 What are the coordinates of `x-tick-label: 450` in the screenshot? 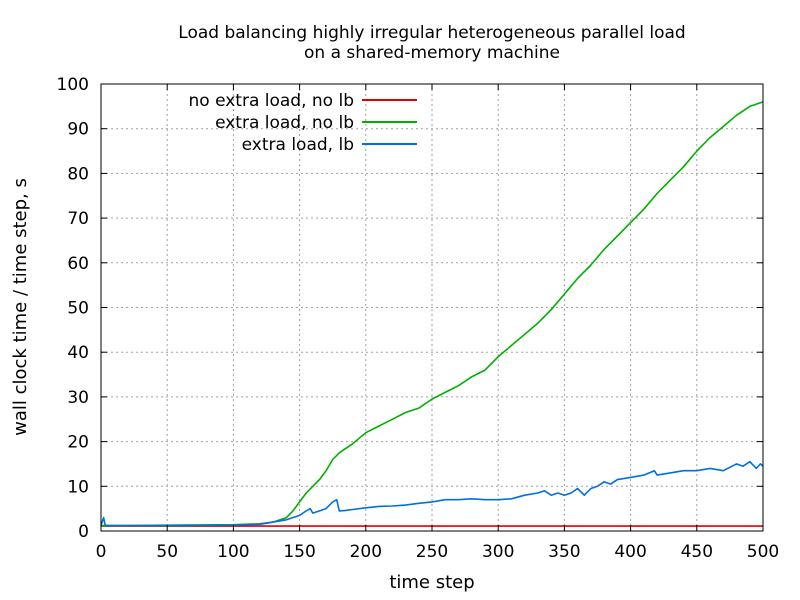 It's located at (697, 552).